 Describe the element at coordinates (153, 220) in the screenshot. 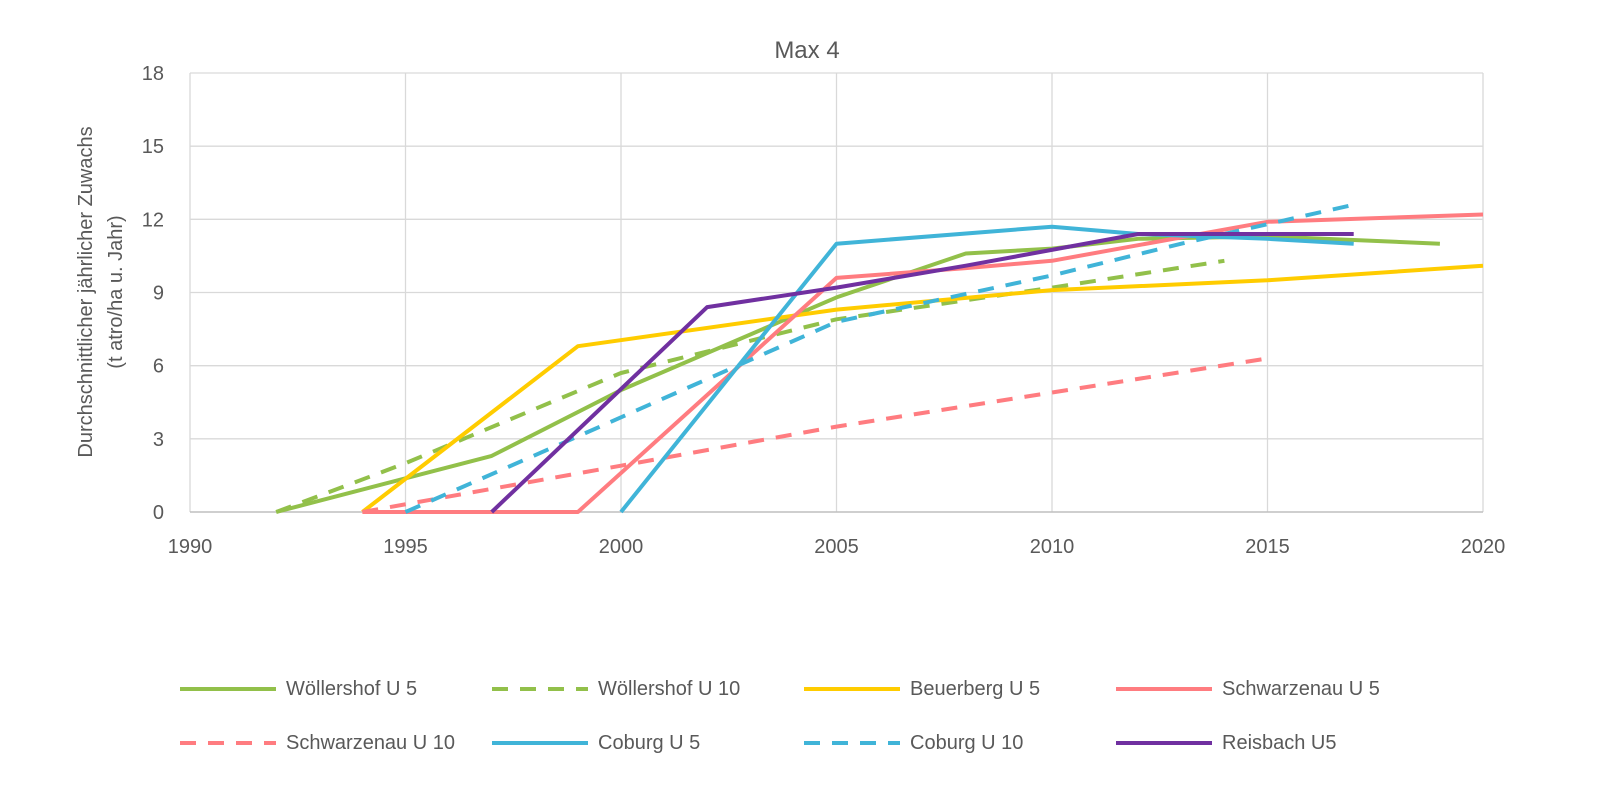

I see `y-tick-label-4: 12` at that location.